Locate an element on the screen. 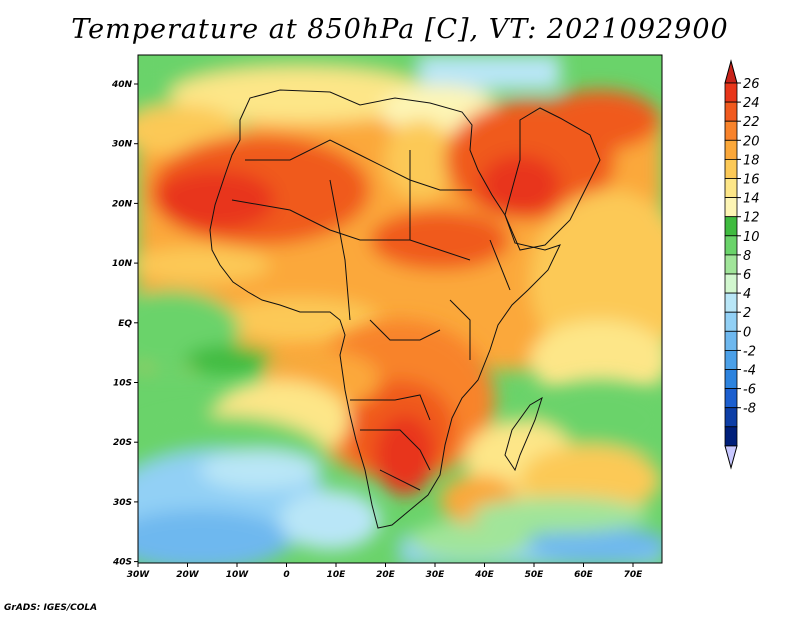  colorbar-label: 8 is located at coordinates (747, 256).